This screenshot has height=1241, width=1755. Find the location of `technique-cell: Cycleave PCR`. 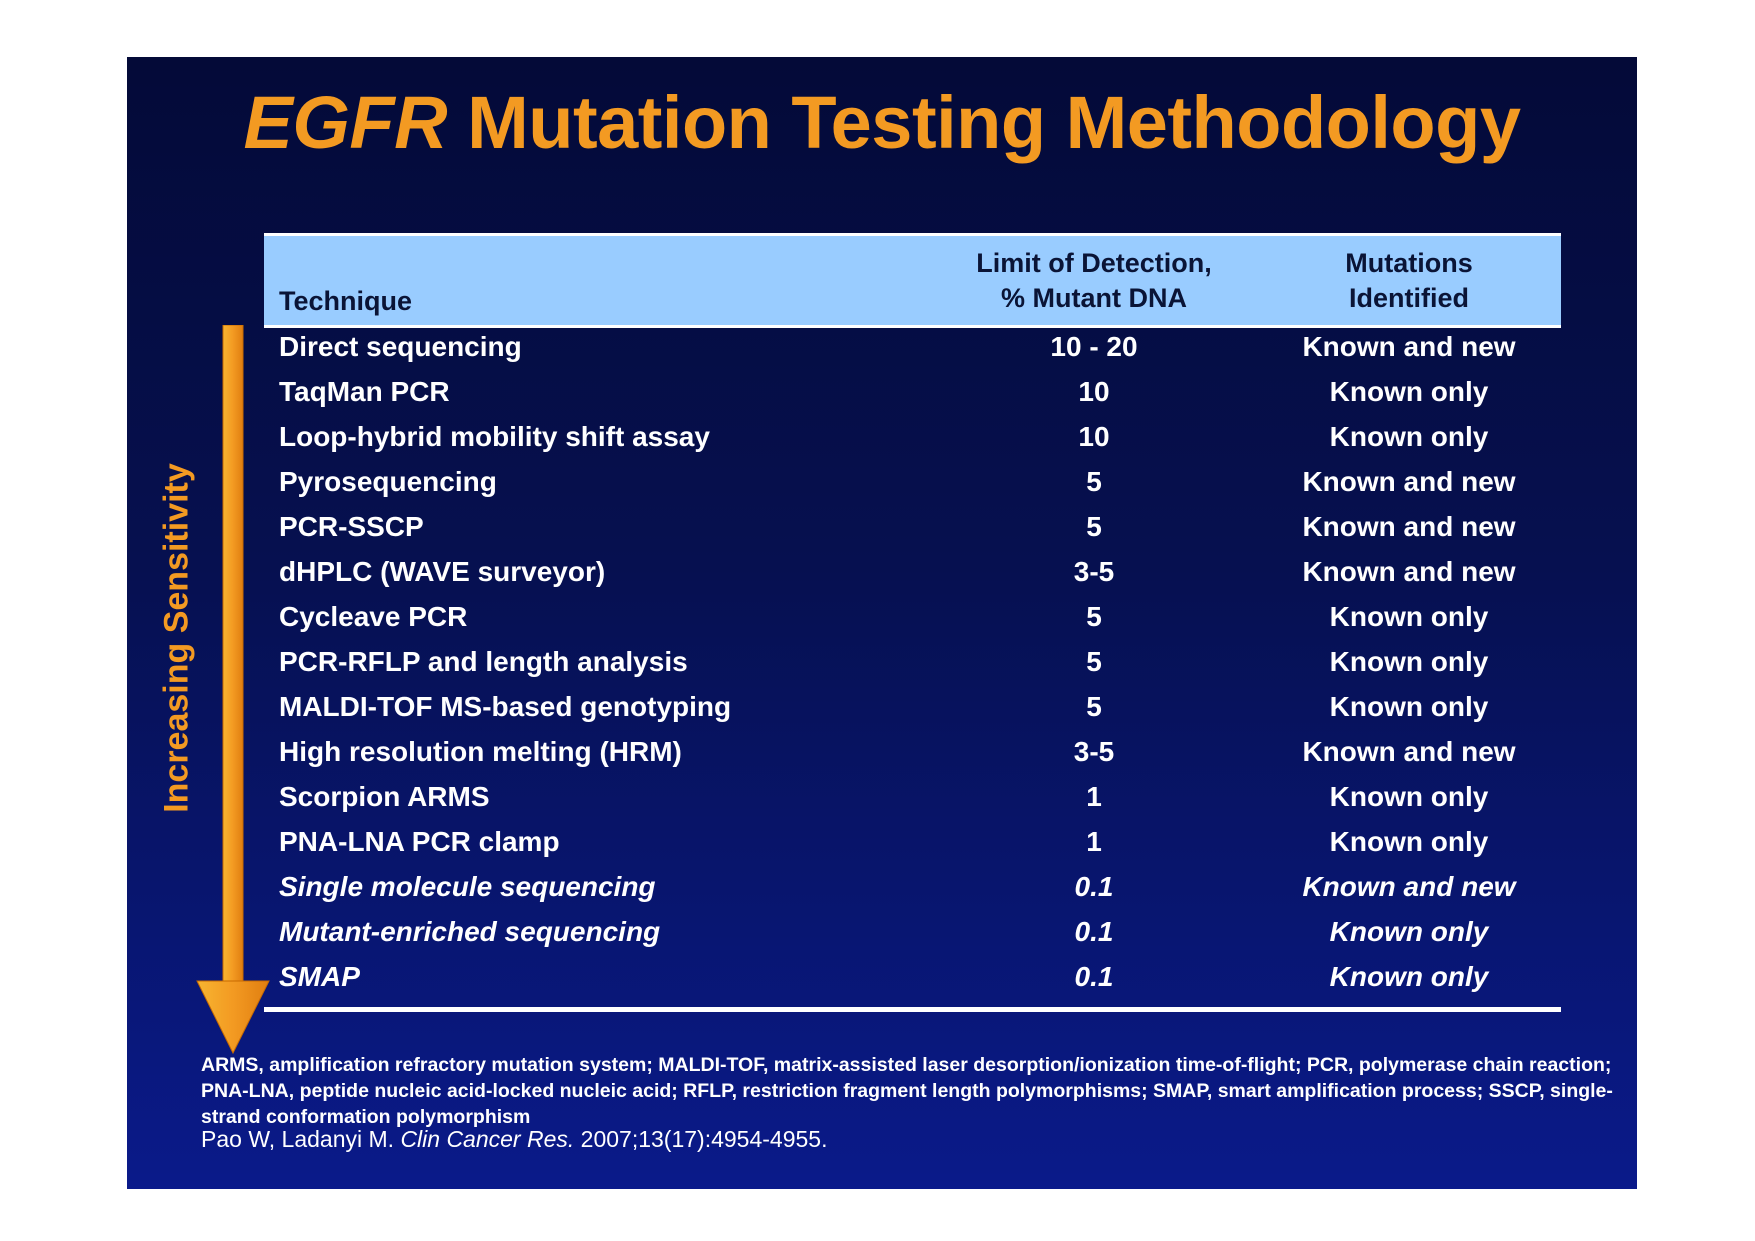

technique-cell: Cycleave PCR is located at coordinates (373, 616).